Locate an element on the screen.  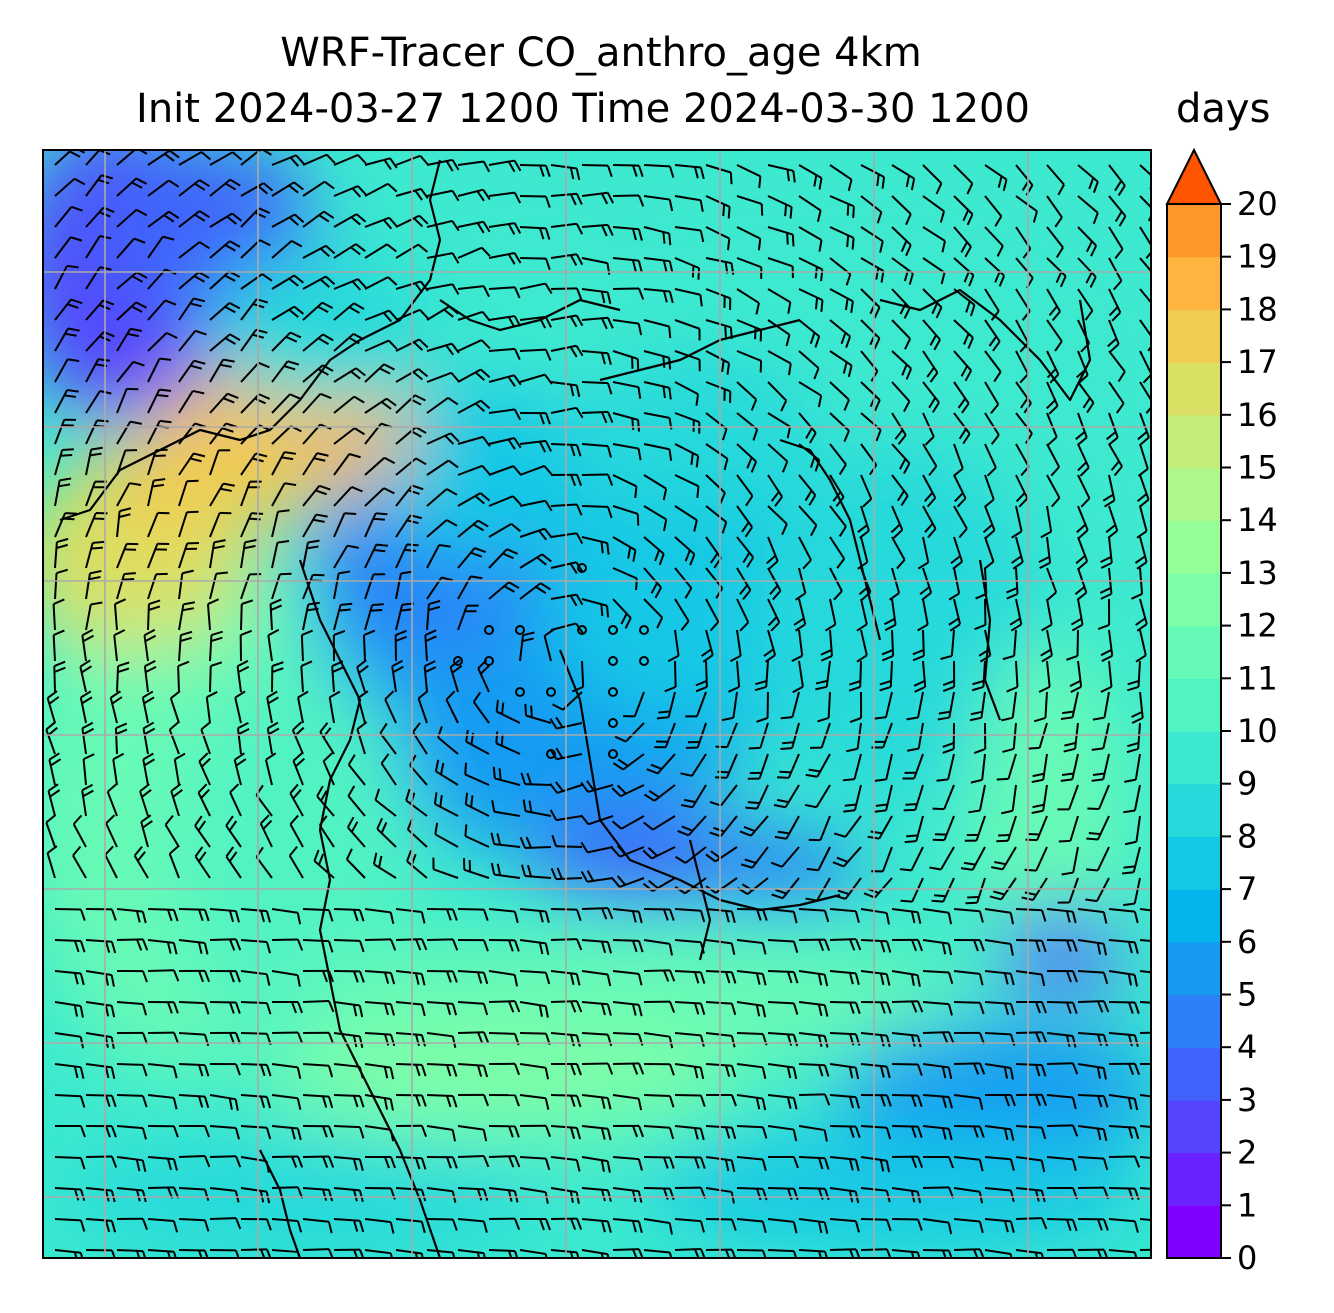
colorbar-tick-label: 3 is located at coordinates (1247, 1100).